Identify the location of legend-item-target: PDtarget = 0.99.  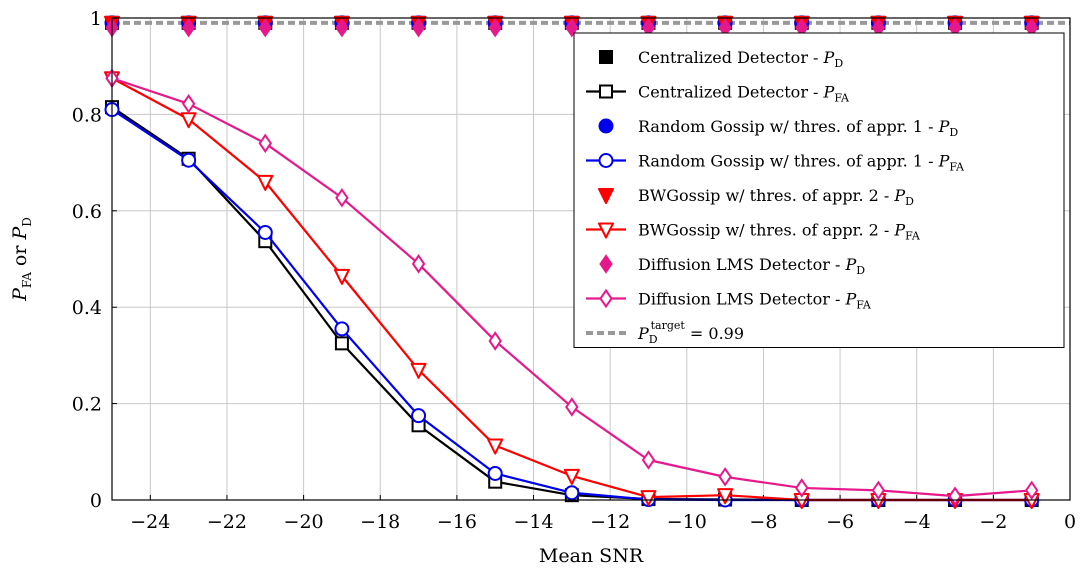
(665, 332).